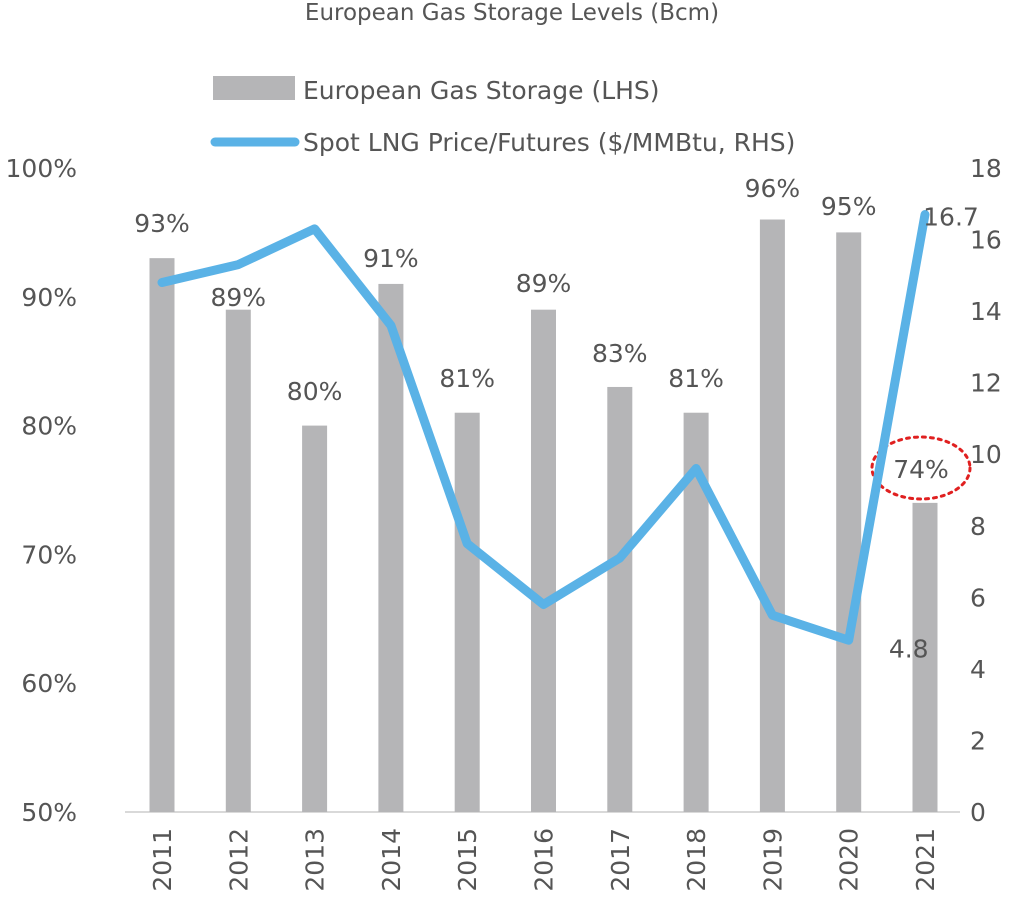 Image resolution: width=1024 pixels, height=910 pixels. Describe the element at coordinates (549, 142) in the screenshot. I see `legend-label-price: Spot LNG Price/Futures ($/MMBtu, RHS)` at that location.